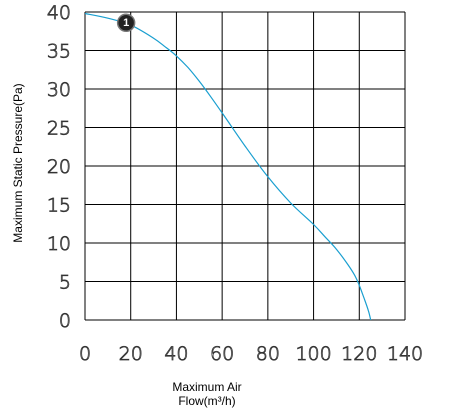 The image size is (456, 416). What do you see at coordinates (251, 354) in the screenshot?
I see `x-tick-labels: 0 20 40 60 80 100 120 140` at bounding box center [251, 354].